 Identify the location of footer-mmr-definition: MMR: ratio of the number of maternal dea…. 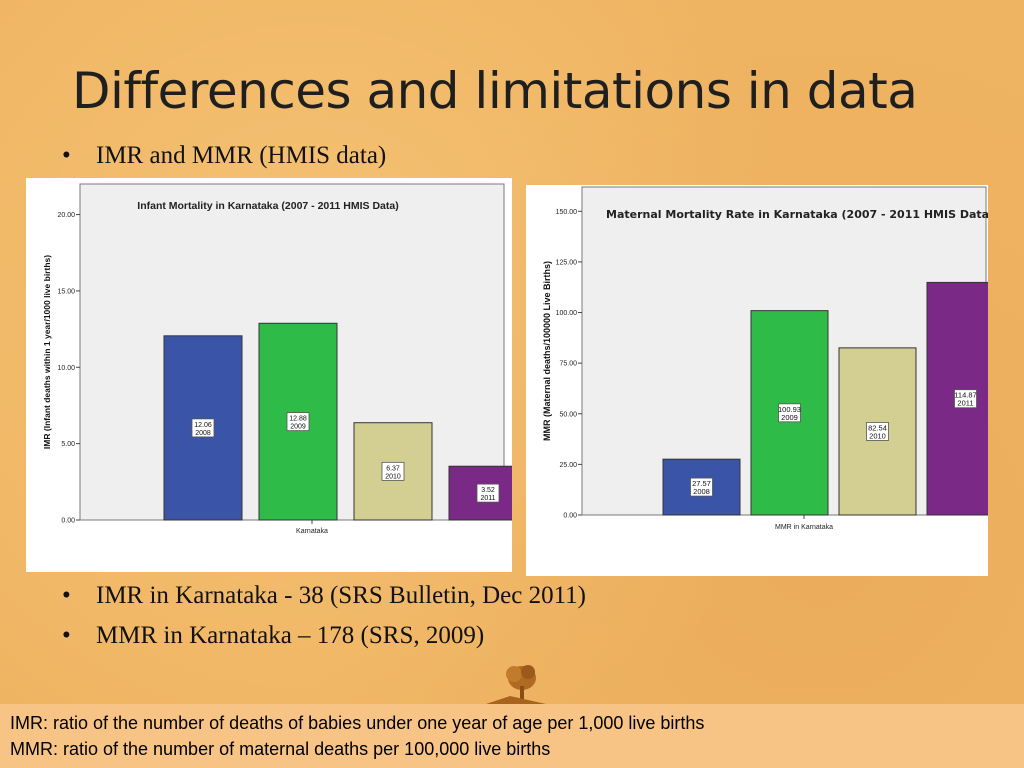
(280, 749).